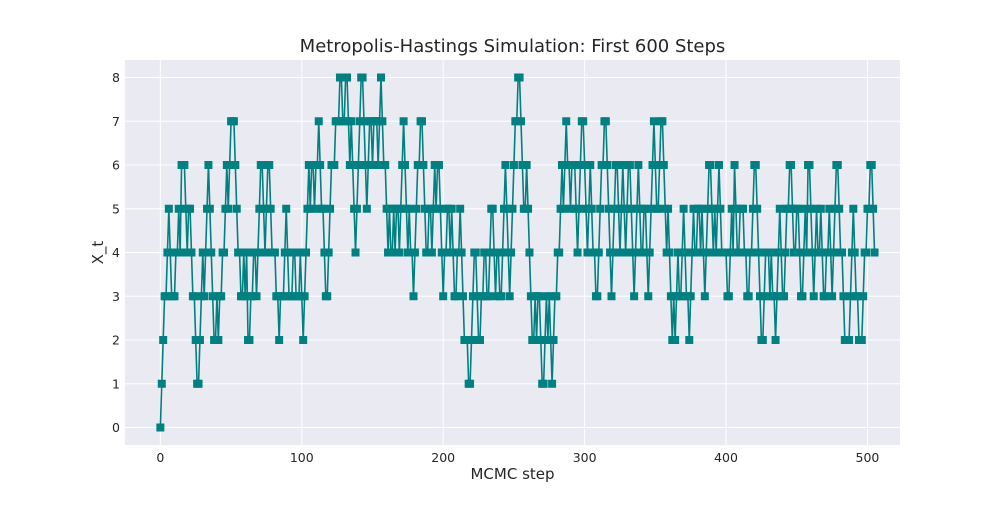 The image size is (1000, 505). What do you see at coordinates (302, 457) in the screenshot?
I see `x-tick-label: 100` at bounding box center [302, 457].